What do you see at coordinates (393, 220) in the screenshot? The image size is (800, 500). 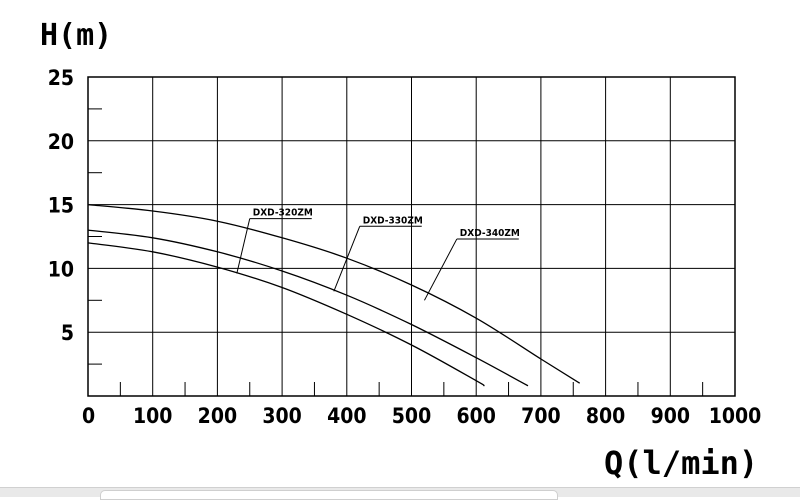 I see `series-label-dxd-330zm: DXD-330ZM` at bounding box center [393, 220].